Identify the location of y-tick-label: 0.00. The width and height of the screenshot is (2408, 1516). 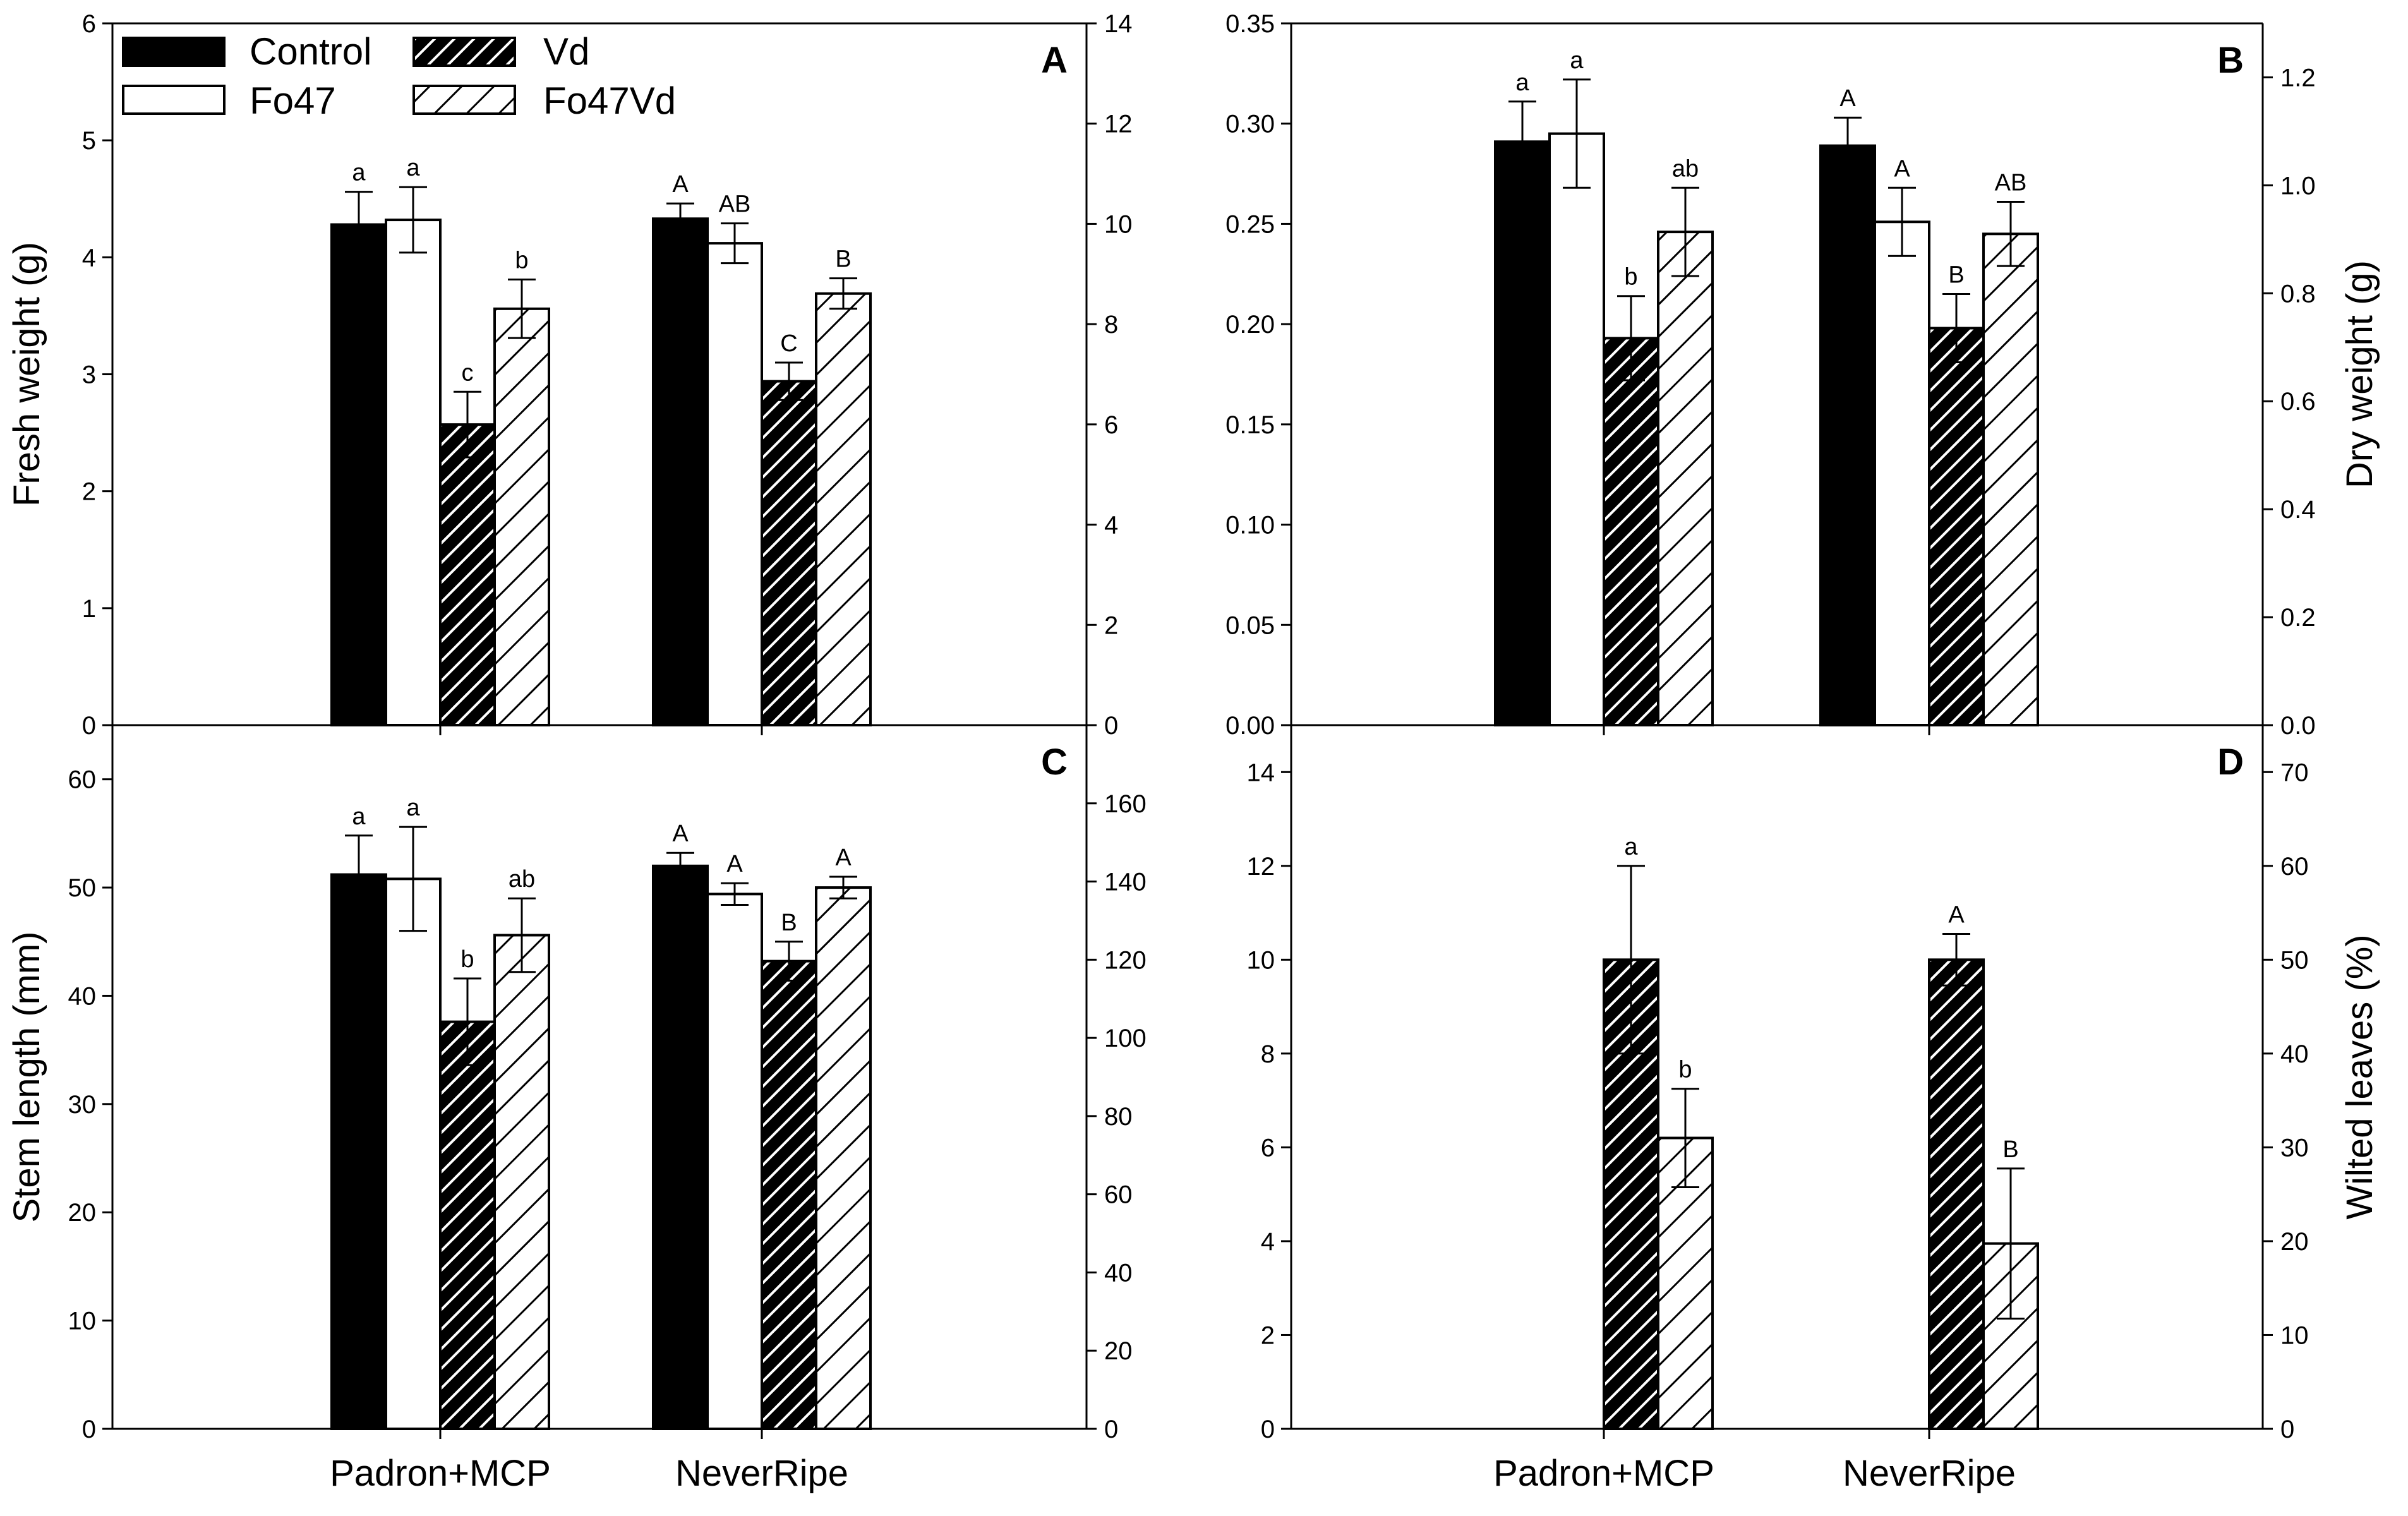
(1250, 726).